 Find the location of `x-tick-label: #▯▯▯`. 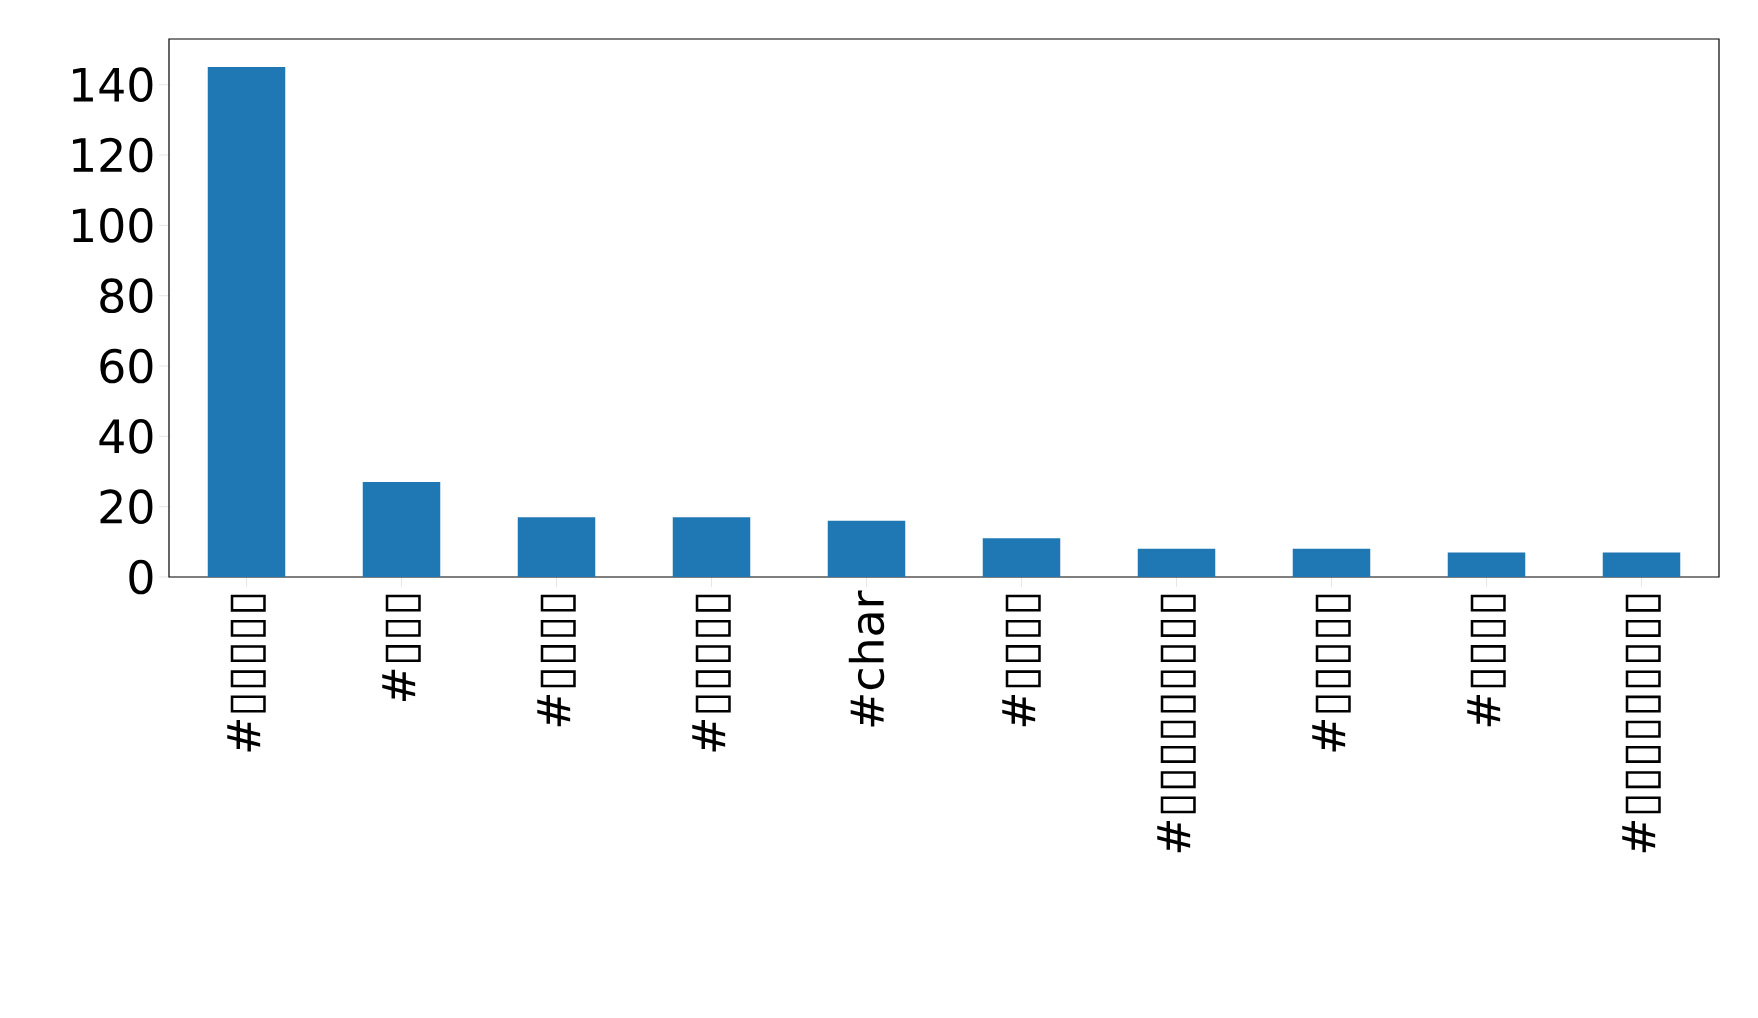

x-tick-label: #▯▯▯ is located at coordinates (401, 648).